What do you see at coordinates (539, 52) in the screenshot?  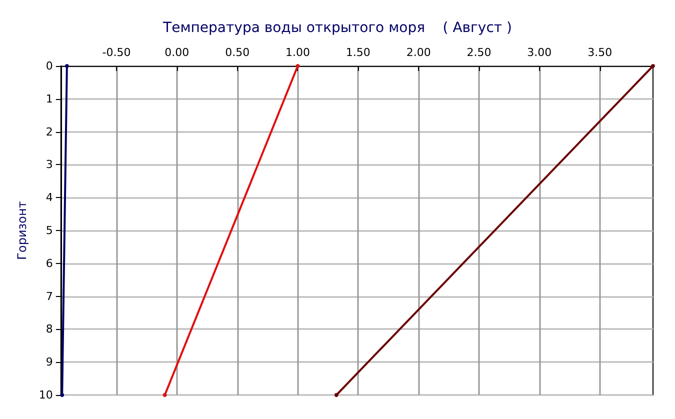 I see `x-tick-label: 3.00` at bounding box center [539, 52].